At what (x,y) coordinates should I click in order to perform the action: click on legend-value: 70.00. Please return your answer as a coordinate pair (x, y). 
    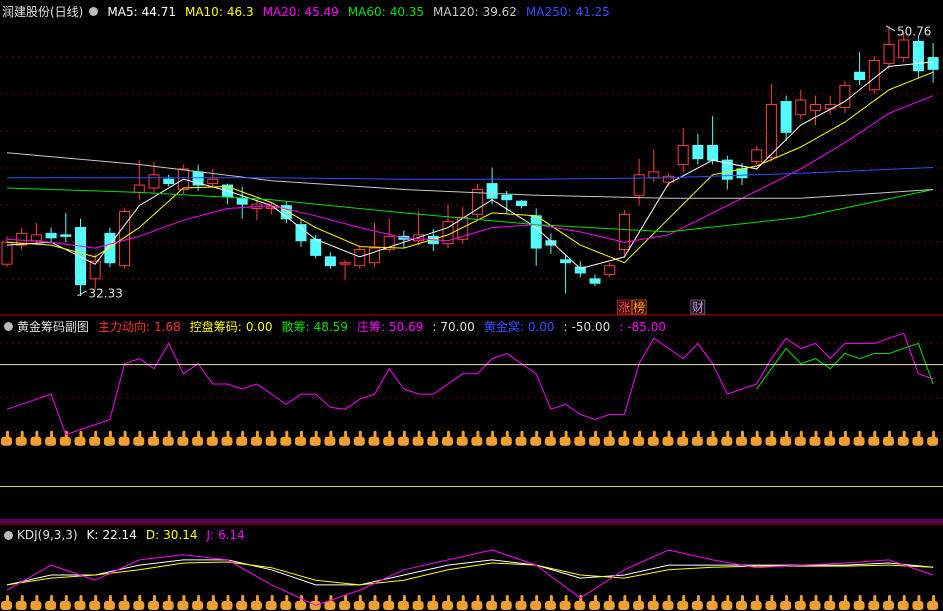
    Looking at the image, I should click on (457, 326).